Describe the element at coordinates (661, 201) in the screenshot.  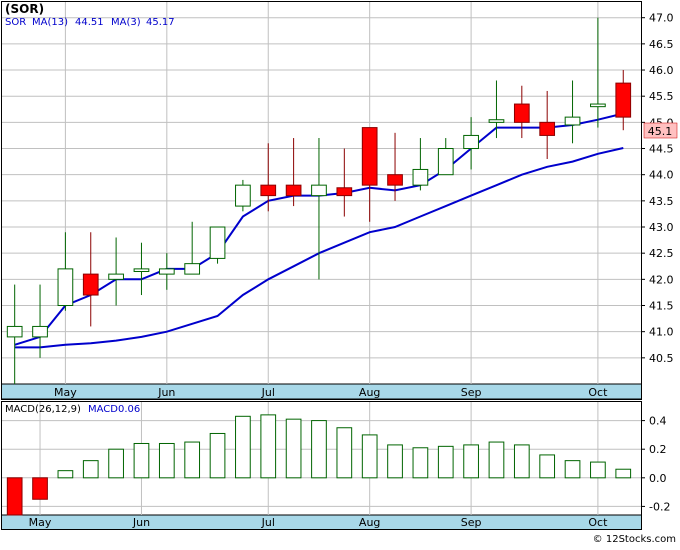
I see `price-y-tick-label: 43.5` at that location.